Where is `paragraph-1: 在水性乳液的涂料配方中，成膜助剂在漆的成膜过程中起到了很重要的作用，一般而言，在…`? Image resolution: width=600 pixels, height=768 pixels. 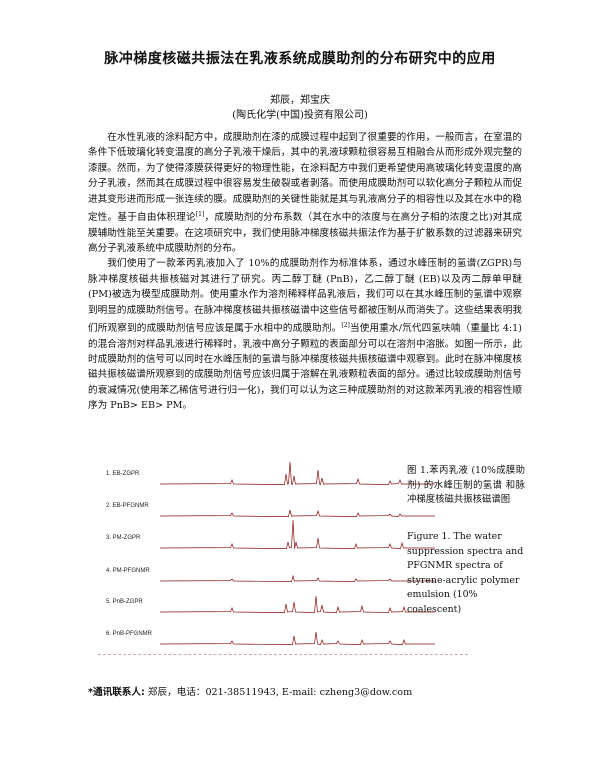 paragraph-1: 在水性乳液的涂料配方中，成膜助剂在漆的成膜过程中起到了很重要的作用，一般而言，在… is located at coordinates (305, 193).